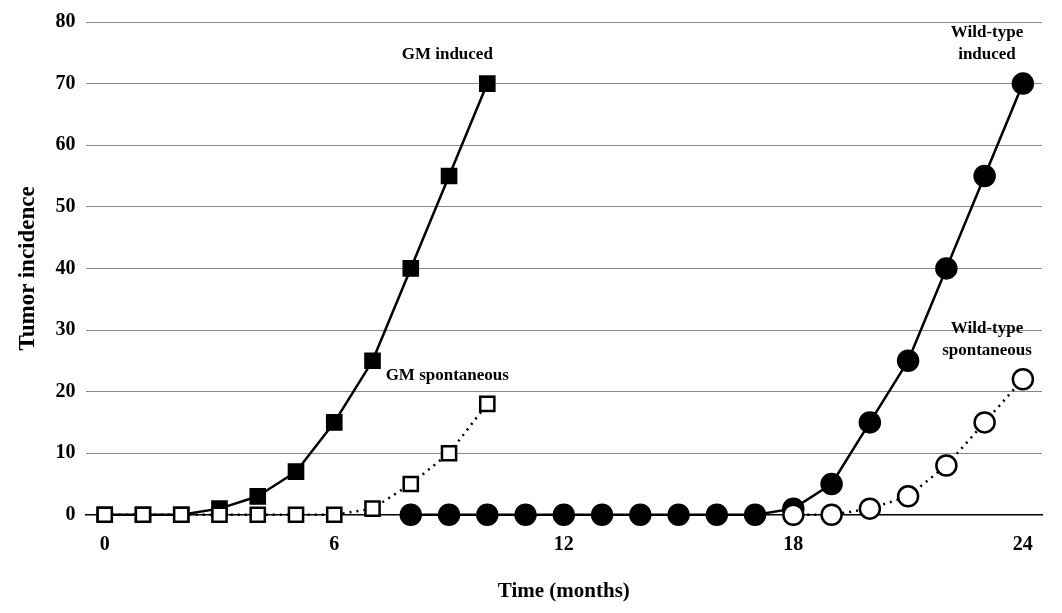  I want to click on x-tick-label: 18, so click(793, 542).